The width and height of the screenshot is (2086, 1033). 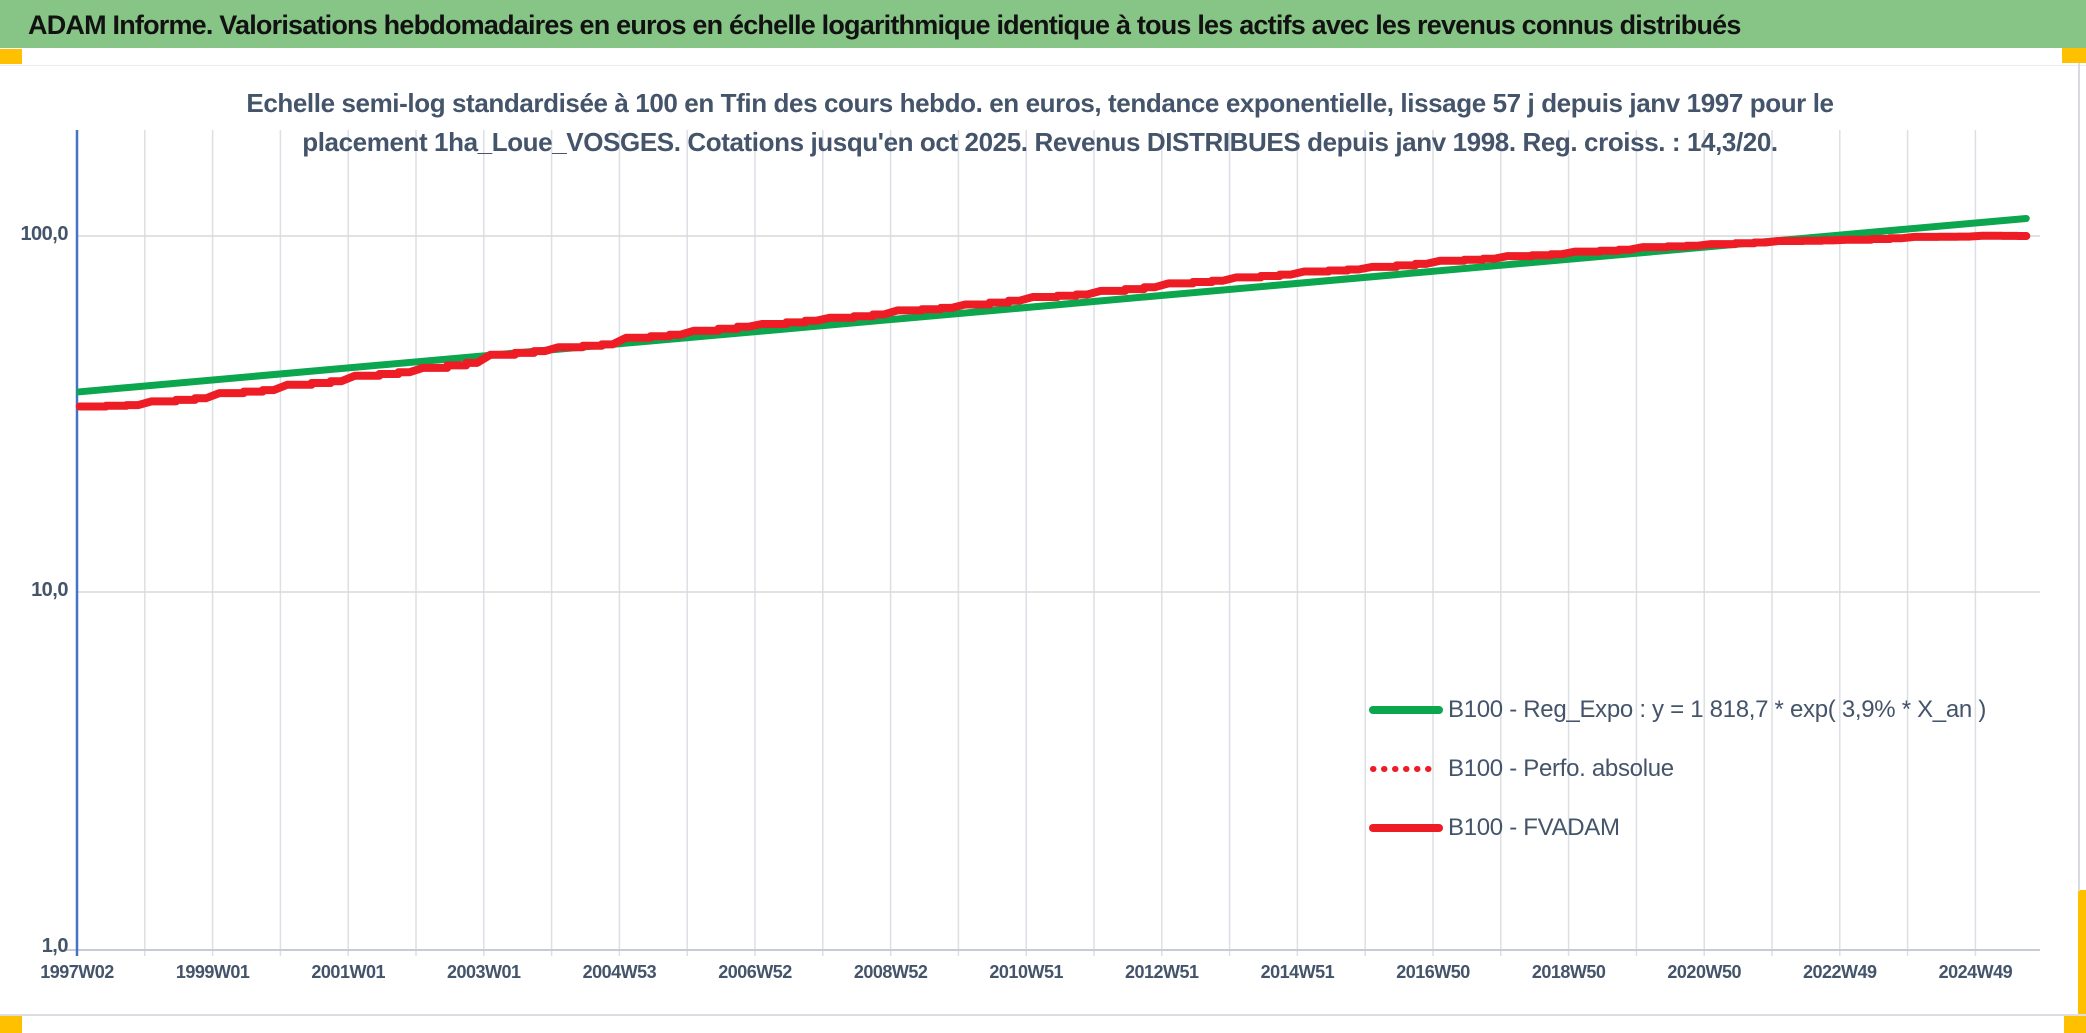 I want to click on legend-item-label: B100 - Perfo. absolue, so click(x=1561, y=768).